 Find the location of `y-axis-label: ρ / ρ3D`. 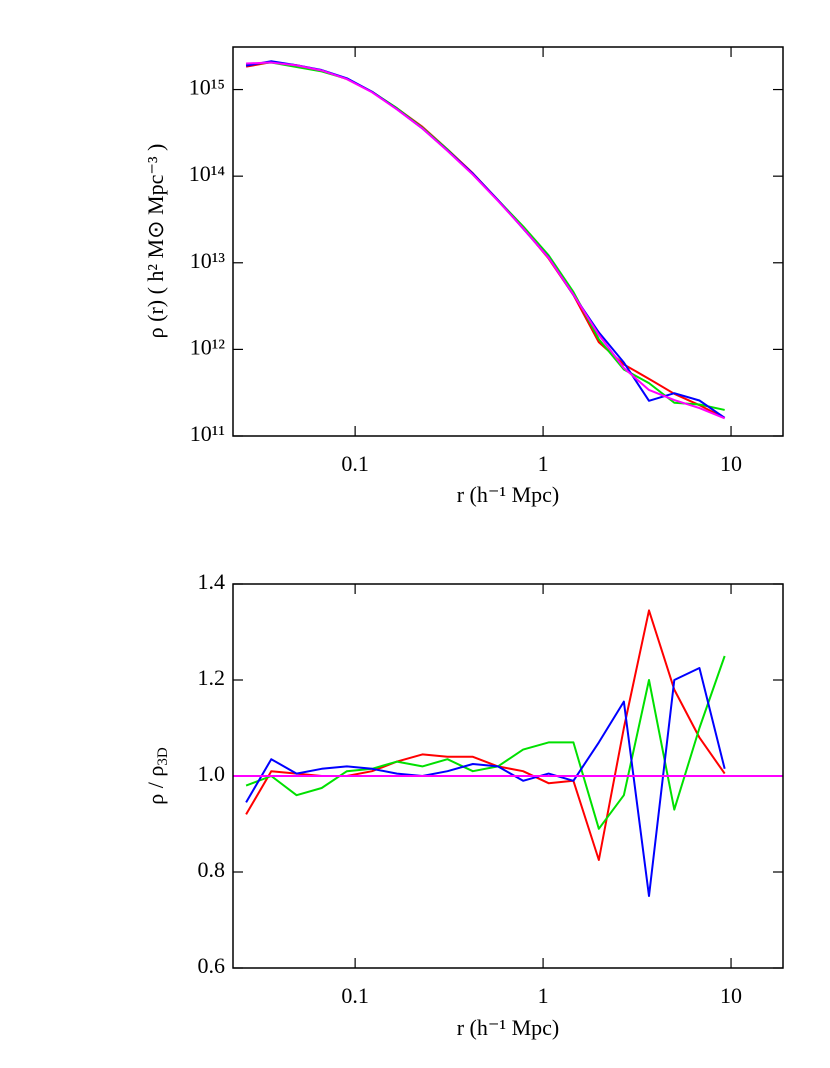

y-axis-label: ρ / ρ3D is located at coordinates (157, 776).